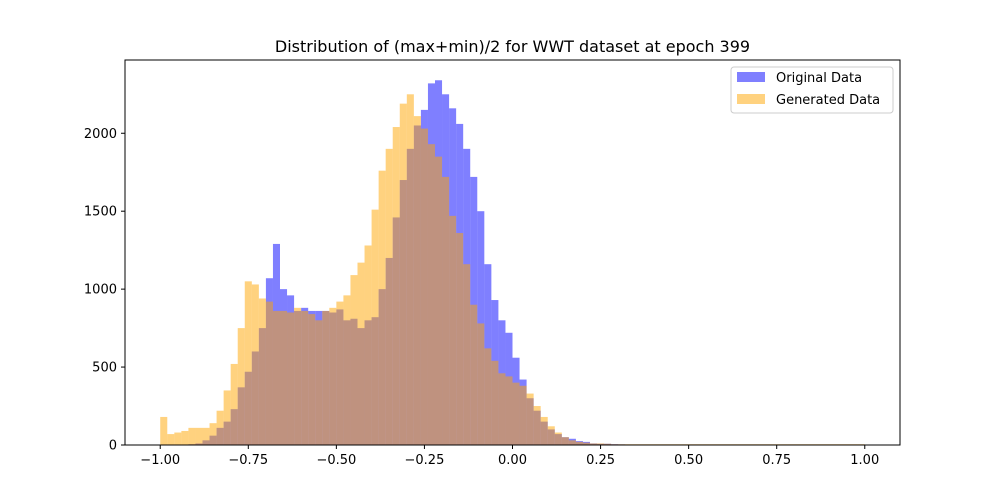 The width and height of the screenshot is (1000, 500). I want to click on y-tick-label: 1500, so click(100, 212).